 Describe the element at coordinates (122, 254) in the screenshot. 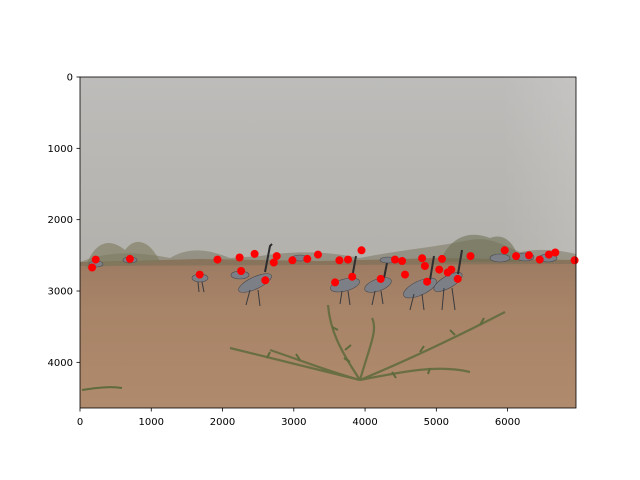

I see `shrub-left` at that location.